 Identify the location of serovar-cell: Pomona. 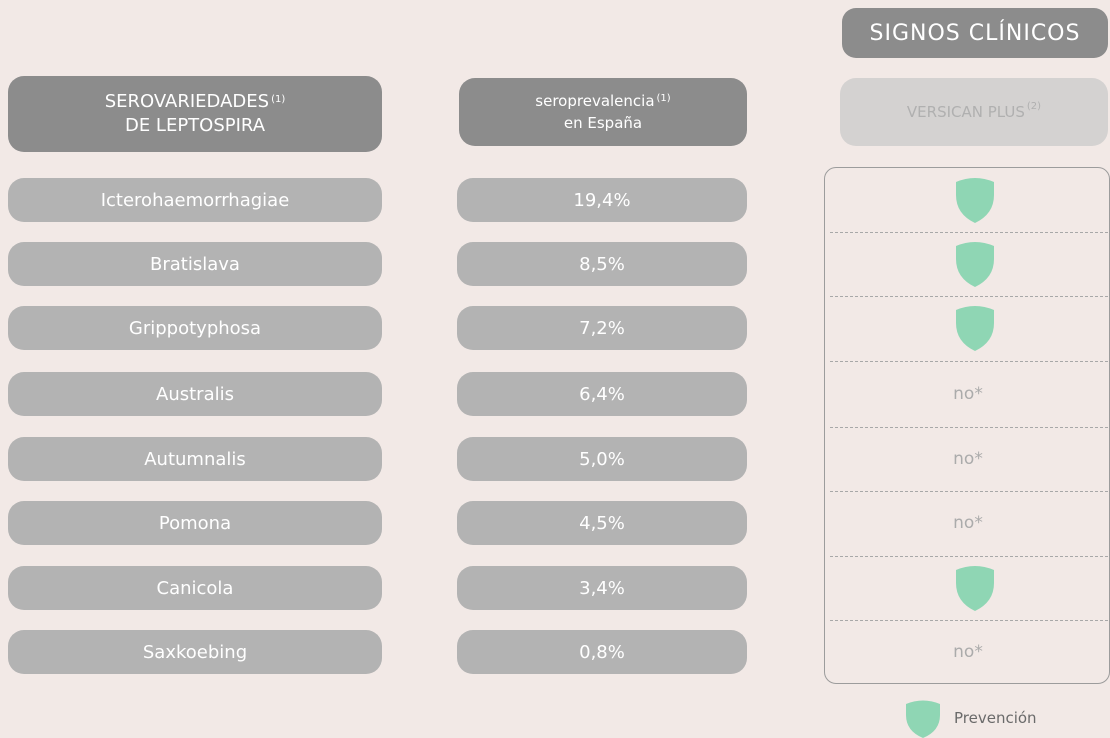
(195, 523).